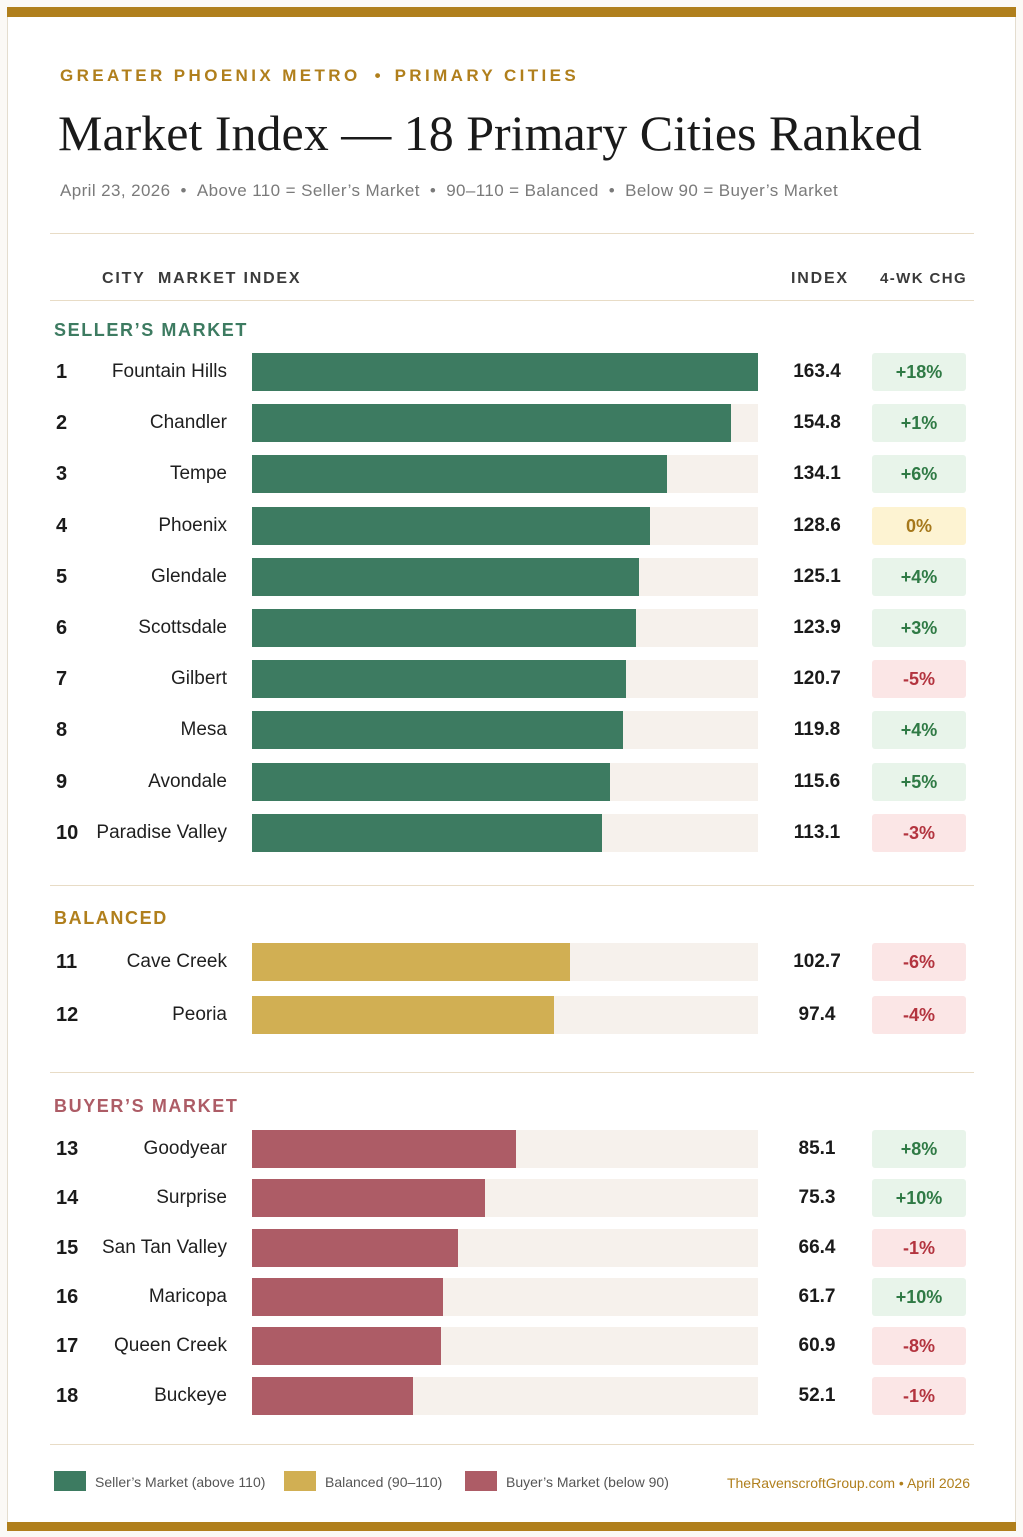 The height and width of the screenshot is (1537, 1023). I want to click on city-label: Buckeye, so click(190, 1395).